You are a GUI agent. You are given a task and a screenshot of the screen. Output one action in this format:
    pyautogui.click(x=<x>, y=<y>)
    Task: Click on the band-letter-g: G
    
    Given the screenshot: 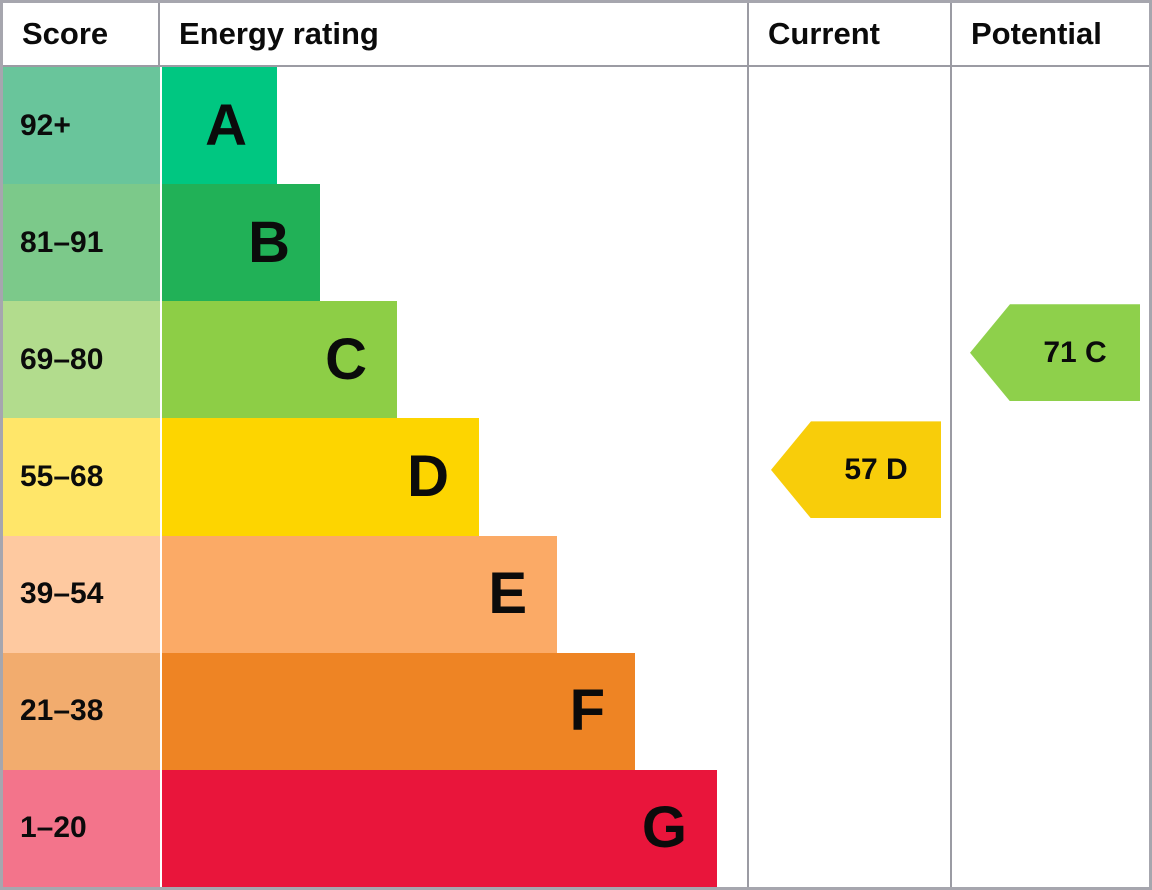 What is the action you would take?
    pyautogui.click(x=664, y=828)
    